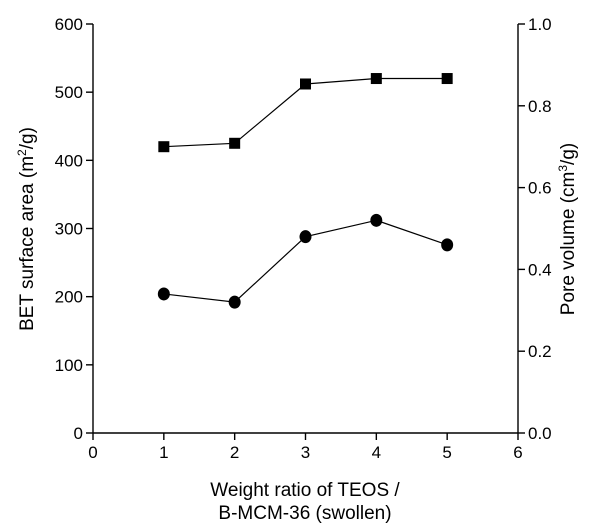 The image size is (590, 525). I want to click on y-right-tick-label: 1.0, so click(540, 24).